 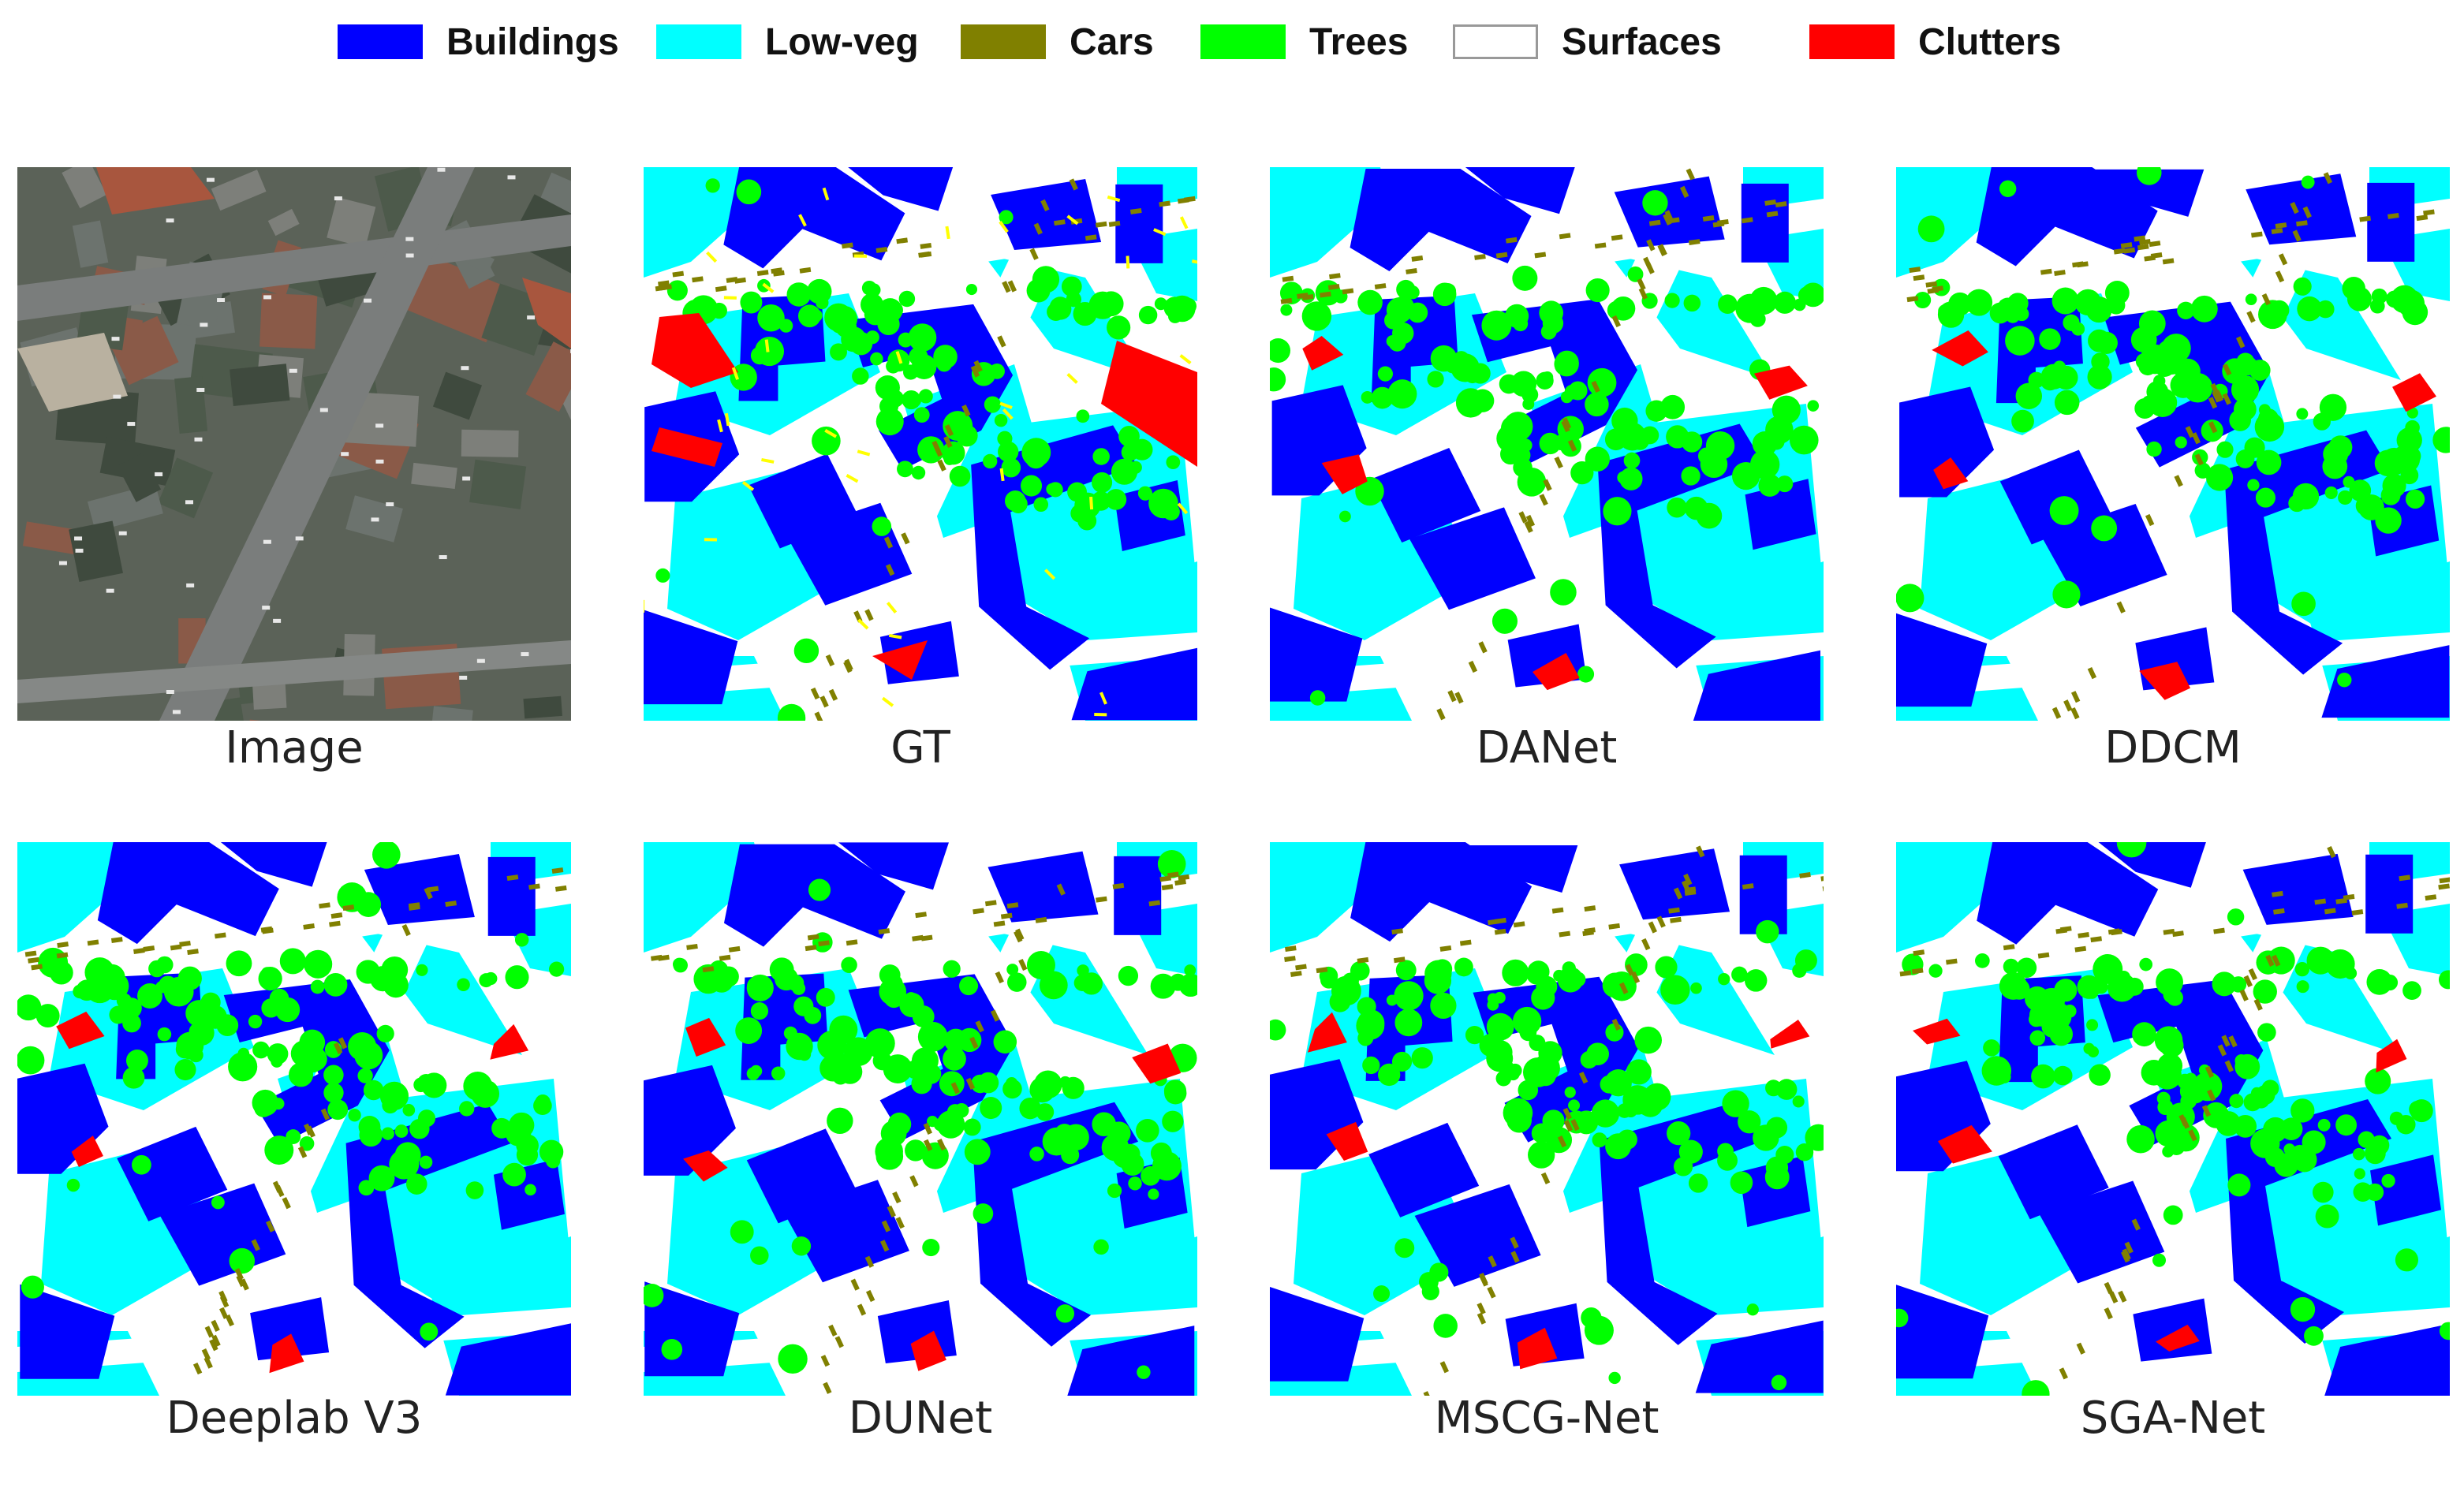 I want to click on panel-caption: DANet, so click(x=1547, y=748).